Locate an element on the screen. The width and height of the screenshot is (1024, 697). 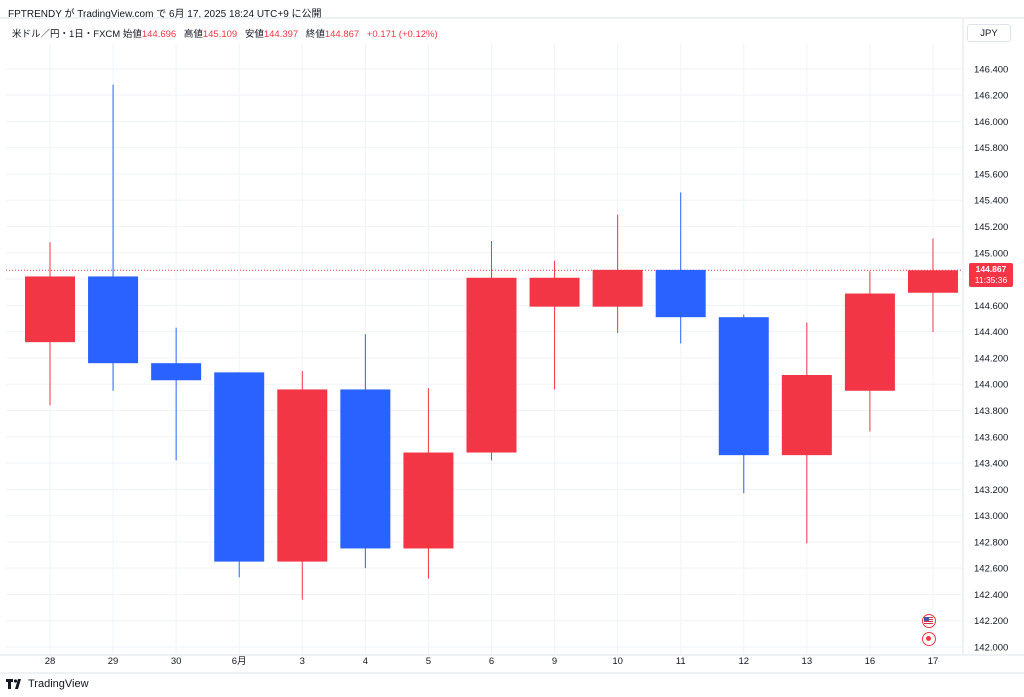
price-tick-label: 143.400 is located at coordinates (991, 464).